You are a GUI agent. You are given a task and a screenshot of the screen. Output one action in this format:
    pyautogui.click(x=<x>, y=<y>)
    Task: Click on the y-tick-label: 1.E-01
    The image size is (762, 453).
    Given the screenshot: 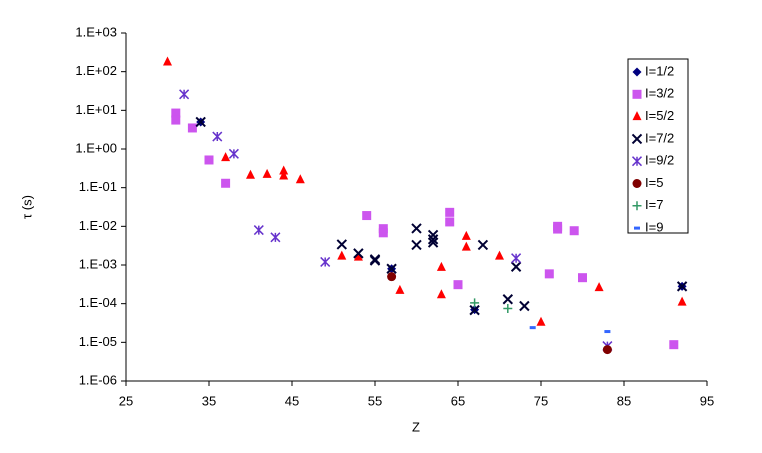 What is the action you would take?
    pyautogui.click(x=98, y=186)
    